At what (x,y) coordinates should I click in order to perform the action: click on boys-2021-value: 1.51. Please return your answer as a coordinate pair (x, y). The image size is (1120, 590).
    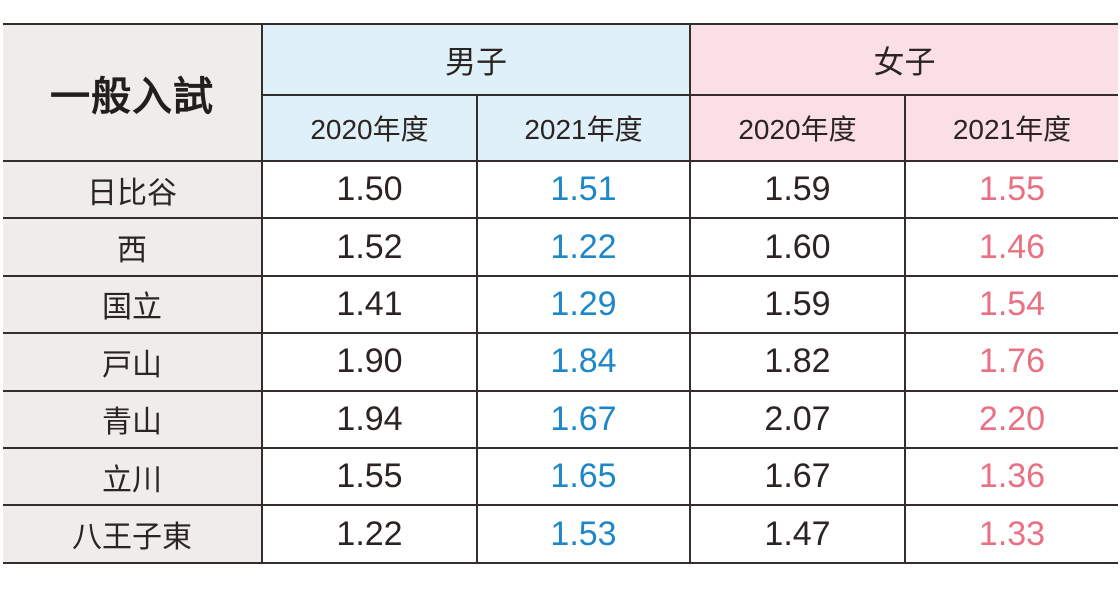
    Looking at the image, I should click on (584, 190).